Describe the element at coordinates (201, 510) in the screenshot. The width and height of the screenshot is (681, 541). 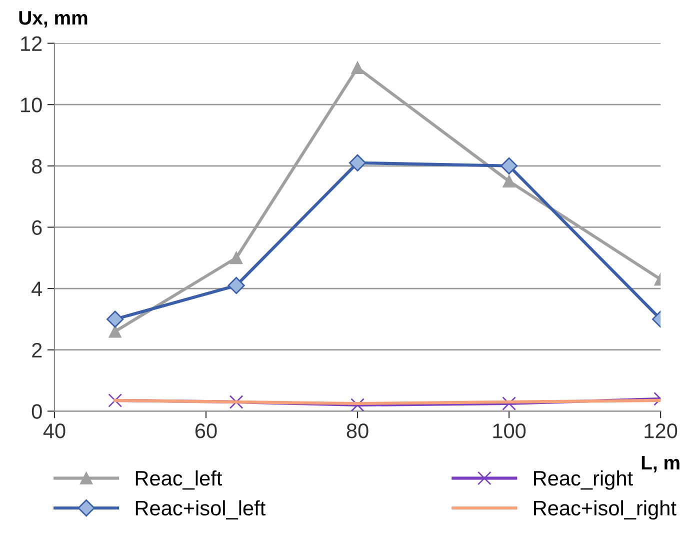
I see `legend-label: Reac+isol_left` at that location.